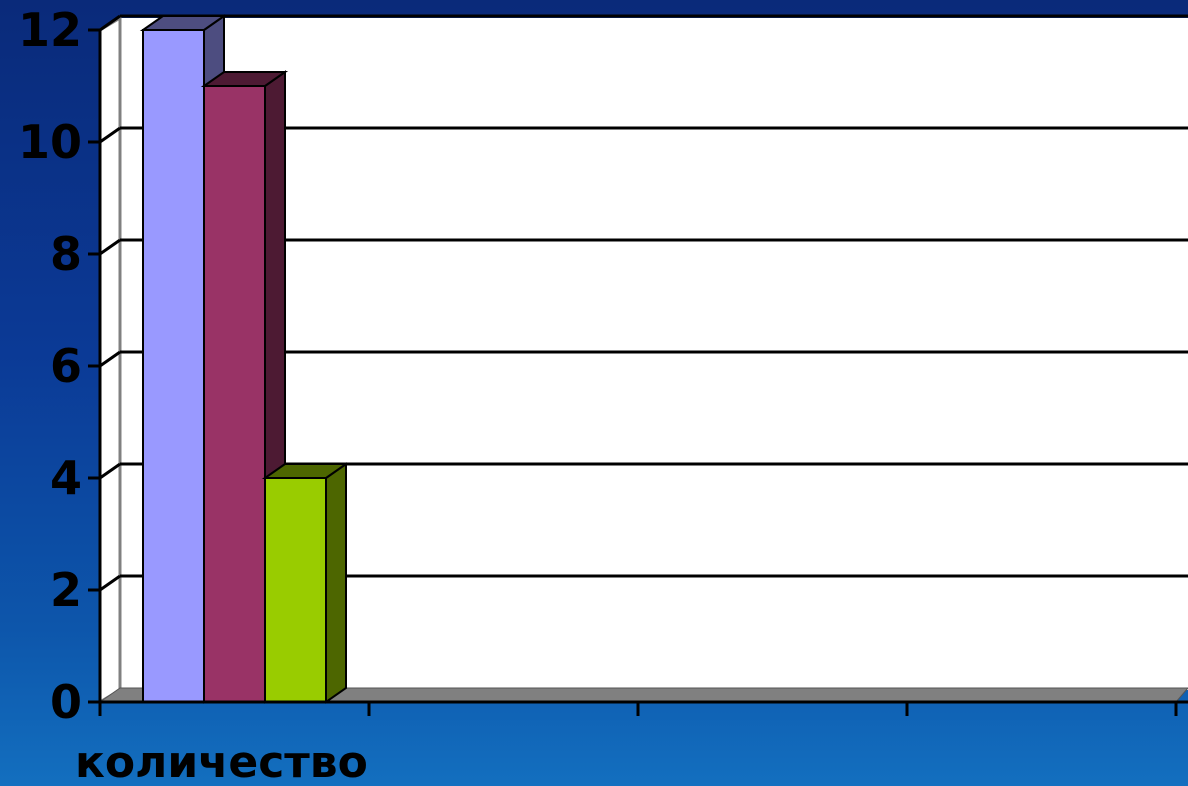 This screenshot has height=786, width=1188. What do you see at coordinates (66, 254) in the screenshot?
I see `y-tick-label: 8` at bounding box center [66, 254].